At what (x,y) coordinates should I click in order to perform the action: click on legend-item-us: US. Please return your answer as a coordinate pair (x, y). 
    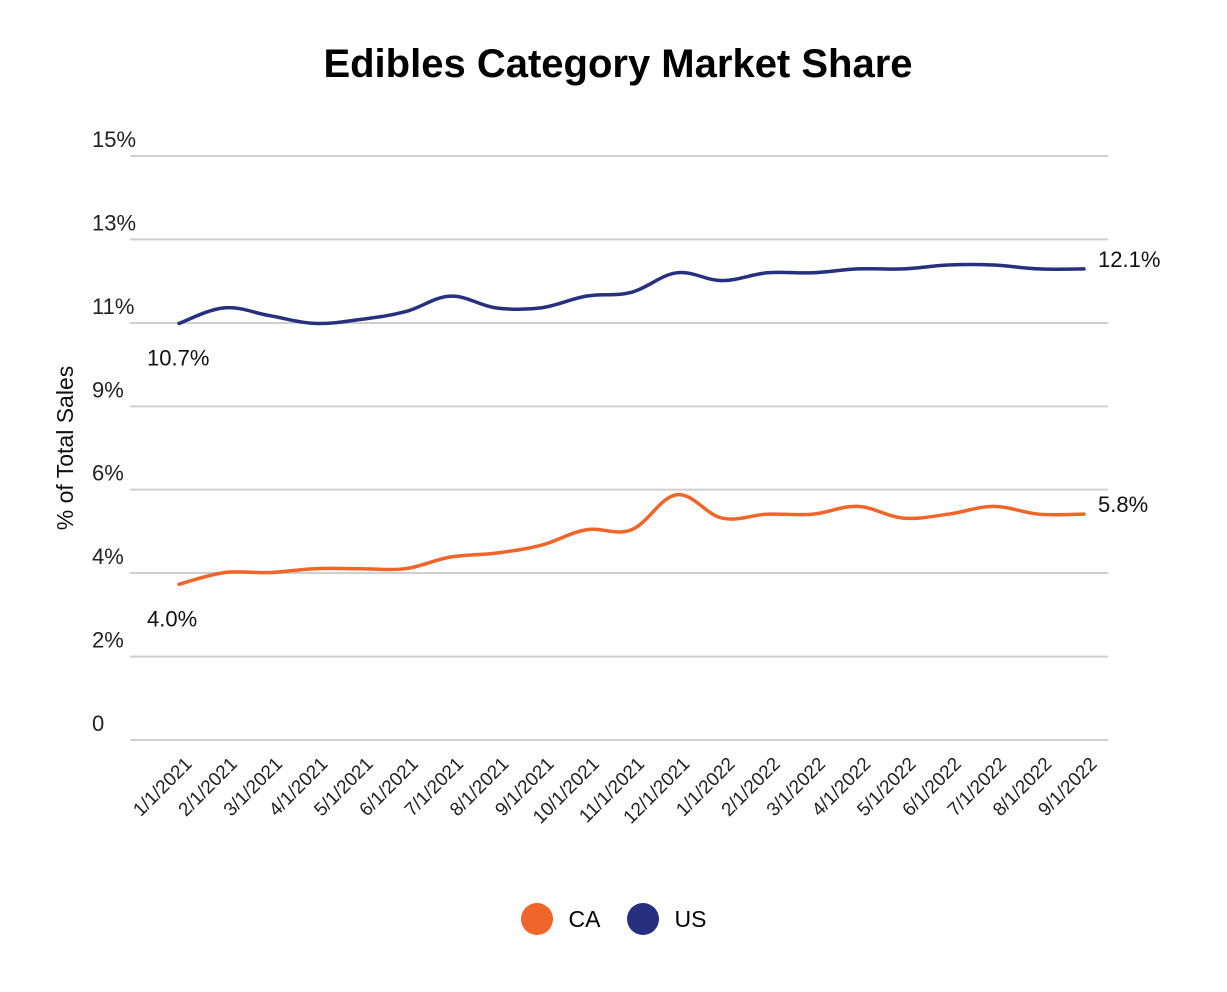
    Looking at the image, I should click on (666, 919).